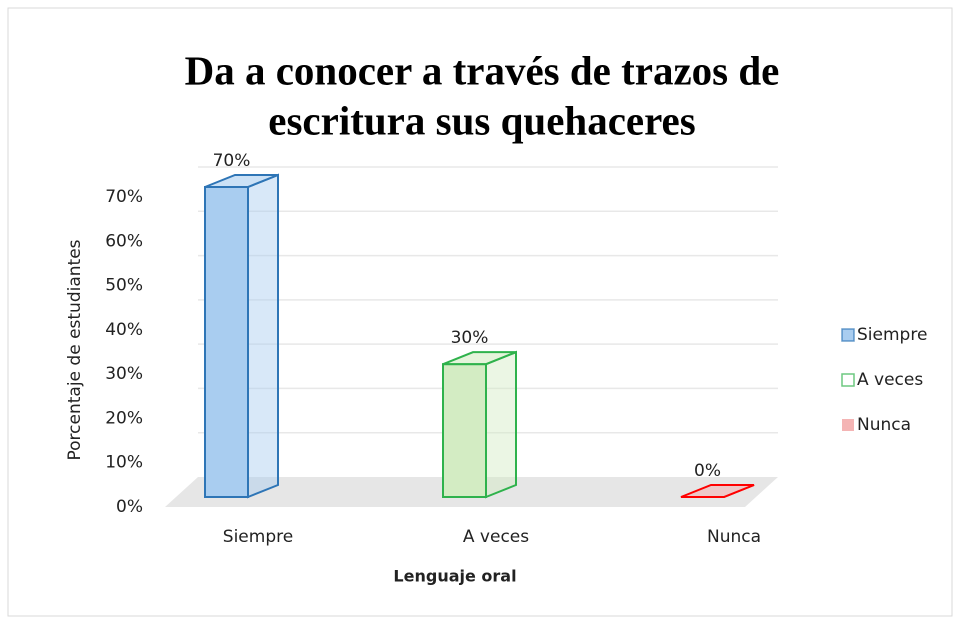  What do you see at coordinates (124, 197) in the screenshot?
I see `y-tick-label: 70%` at bounding box center [124, 197].